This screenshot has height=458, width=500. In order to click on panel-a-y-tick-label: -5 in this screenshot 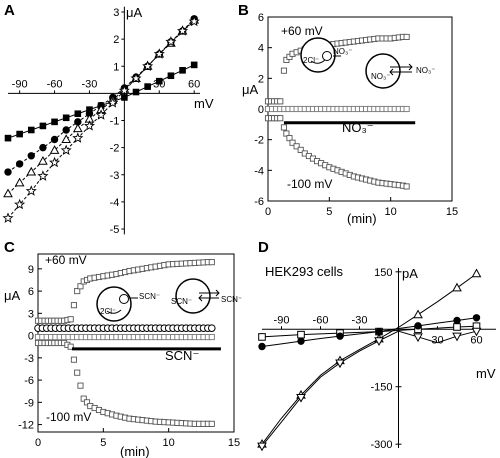, I will do `click(115, 230)`.